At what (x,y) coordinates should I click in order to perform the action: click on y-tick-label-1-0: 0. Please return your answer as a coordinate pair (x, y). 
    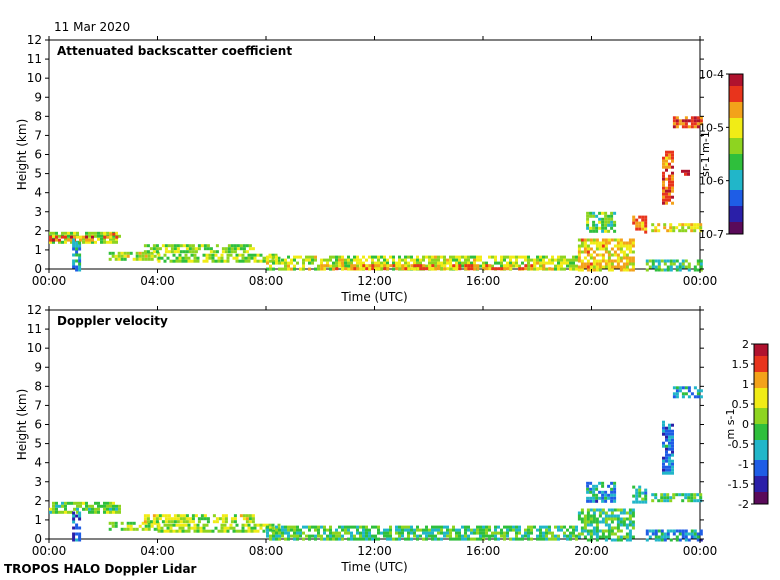
    Looking at the image, I should click on (38, 539).